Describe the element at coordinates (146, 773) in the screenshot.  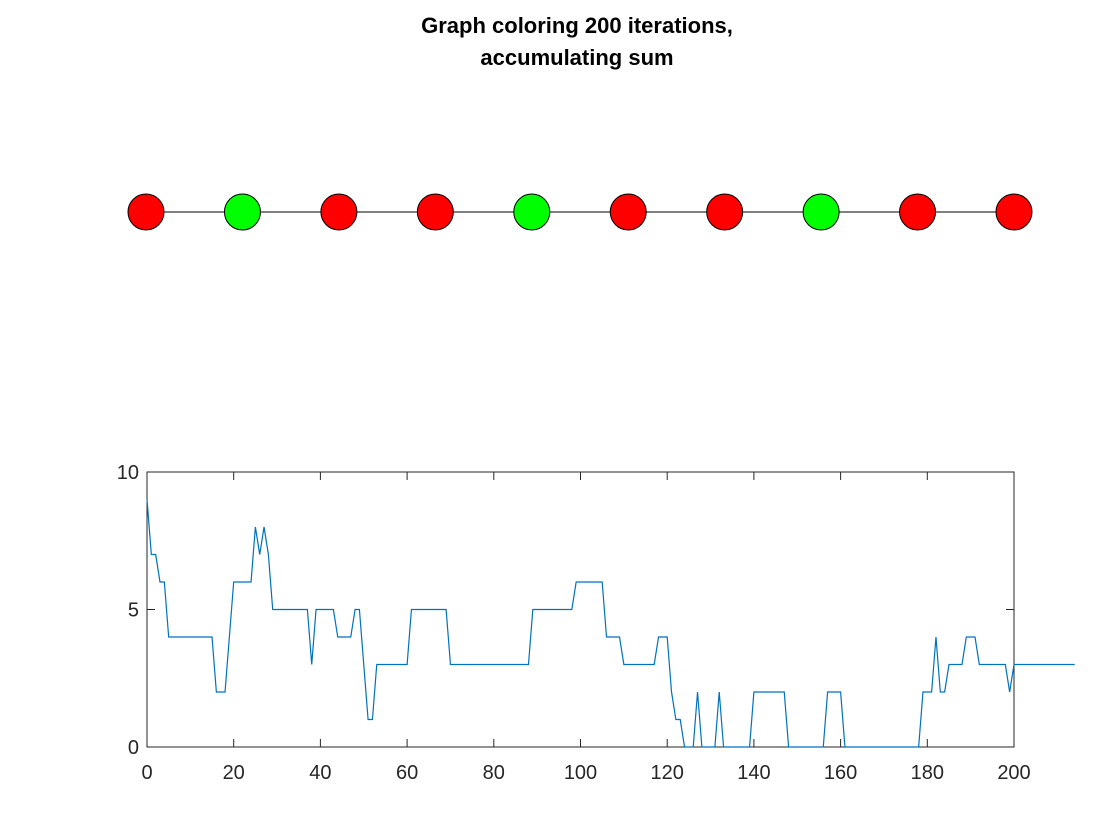
I see `x-tick-label: 0` at that location.